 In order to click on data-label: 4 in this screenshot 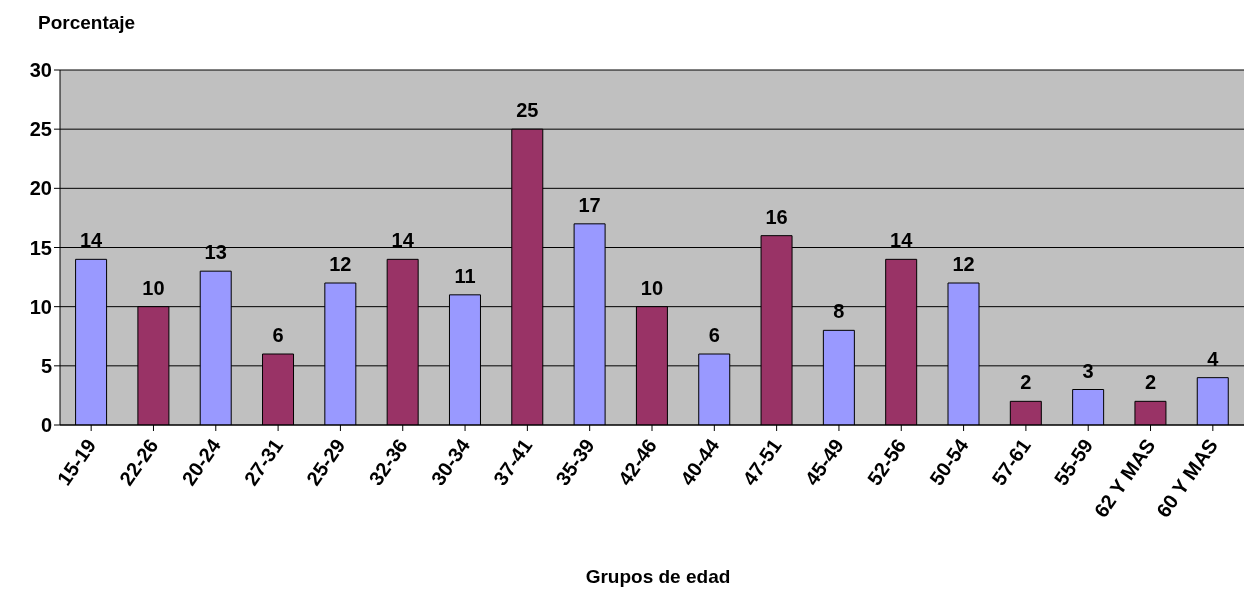, I will do `click(1213, 358)`.